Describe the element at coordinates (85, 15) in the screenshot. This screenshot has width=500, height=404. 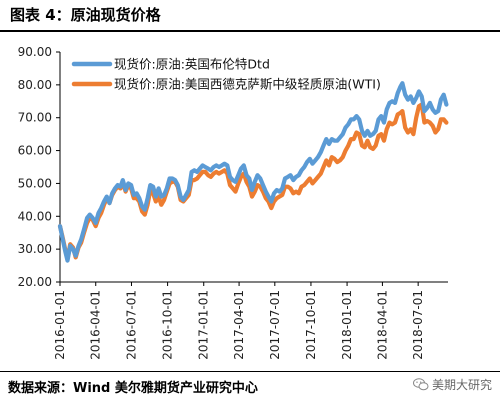
I see `figure-title: 图表 4：原油现货价格` at that location.